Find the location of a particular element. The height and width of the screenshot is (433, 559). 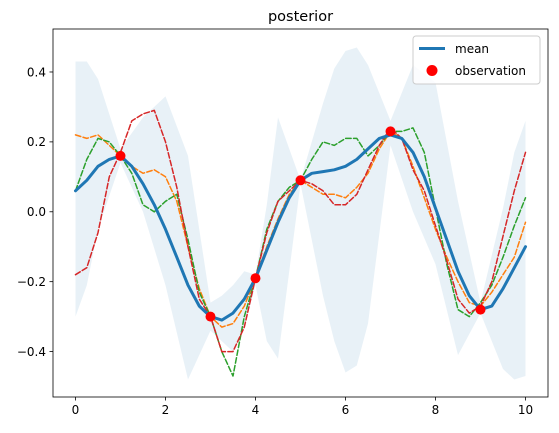

y-tick-label: −0.2 is located at coordinates (31, 282).